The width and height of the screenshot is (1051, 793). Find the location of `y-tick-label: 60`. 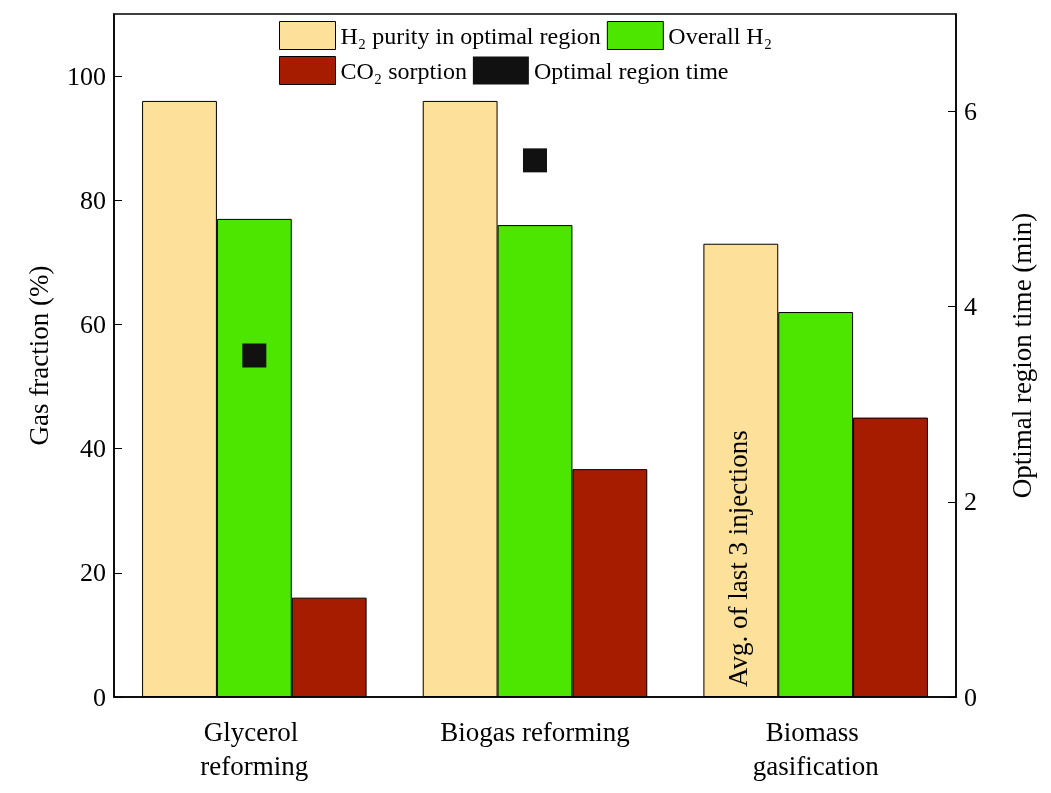

y-tick-label: 60 is located at coordinates (93, 324).